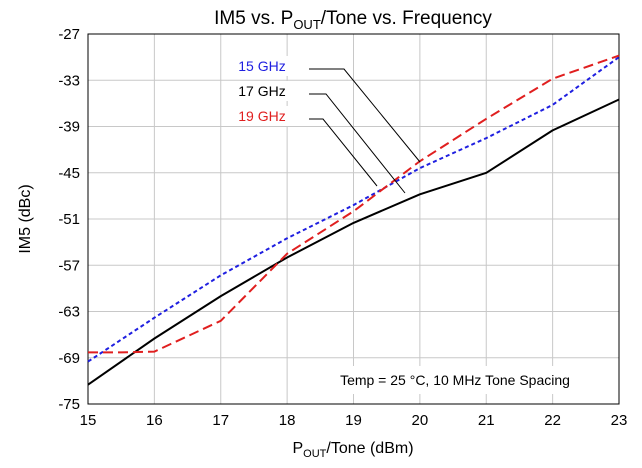 Image resolution: width=642 pixels, height=468 pixels. I want to click on y-axis-label: IM5 (dBc), so click(25, 218).